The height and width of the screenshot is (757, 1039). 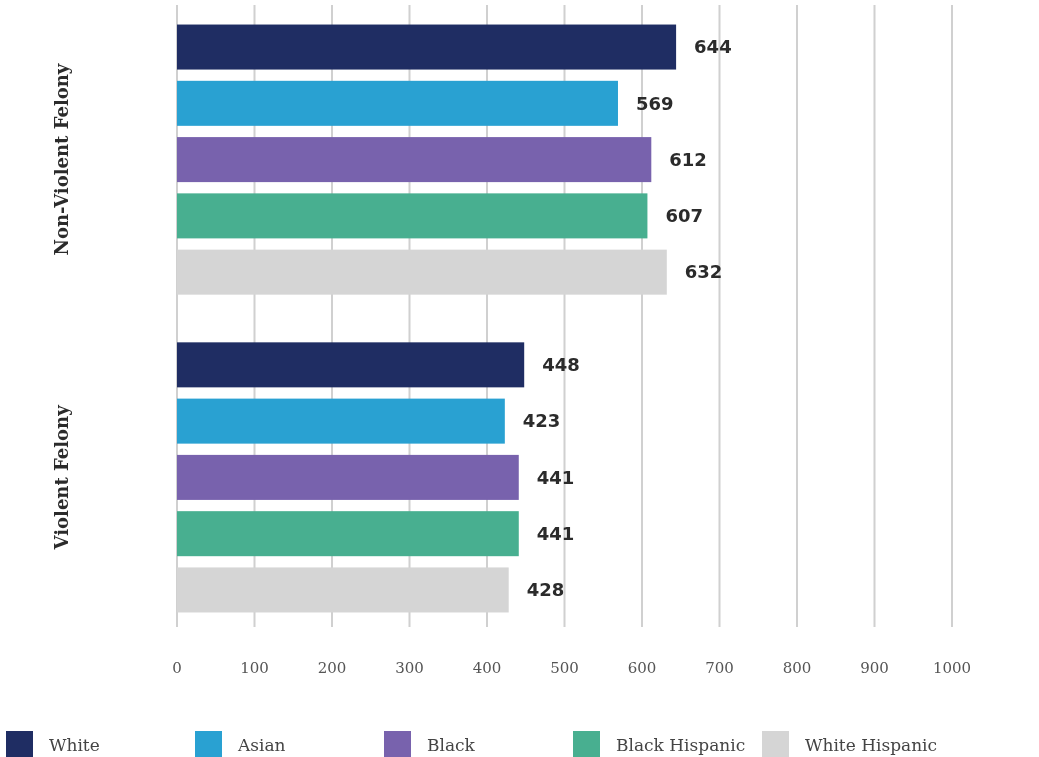 I want to click on data-label: 448, so click(x=561, y=365).